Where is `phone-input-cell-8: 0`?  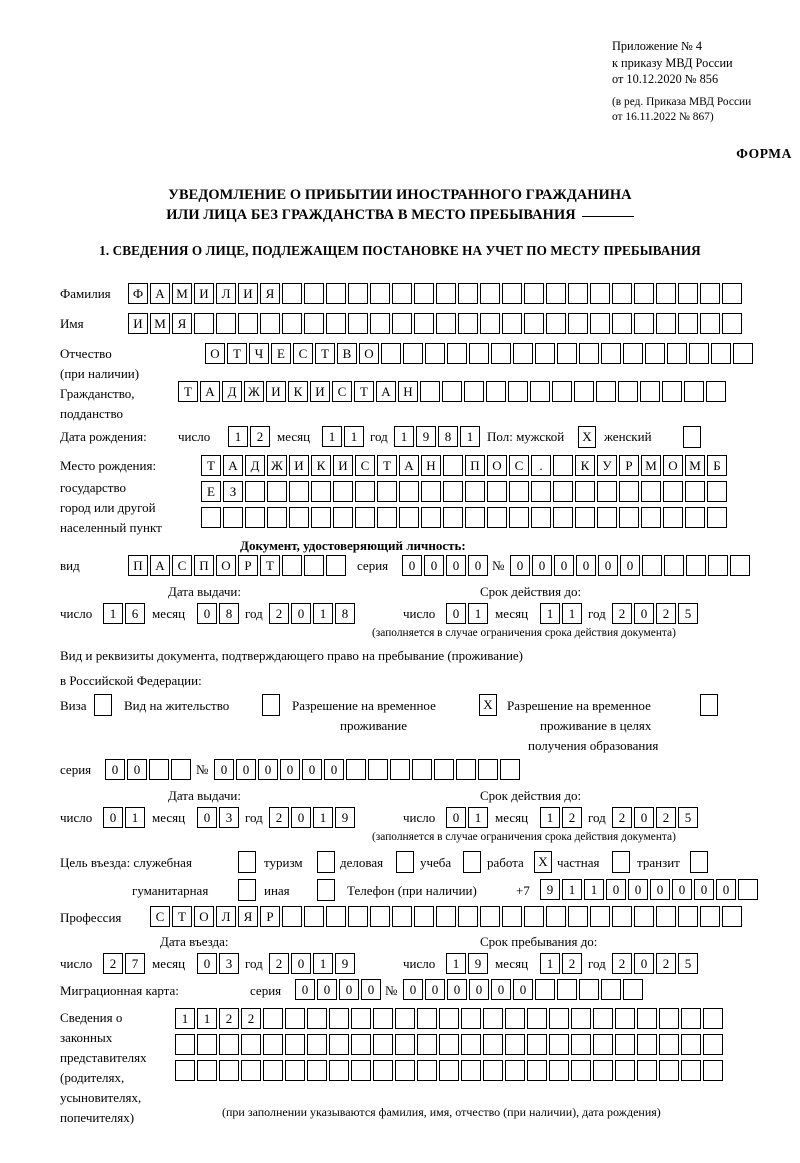
phone-input-cell-8: 0 is located at coordinates (704, 889).